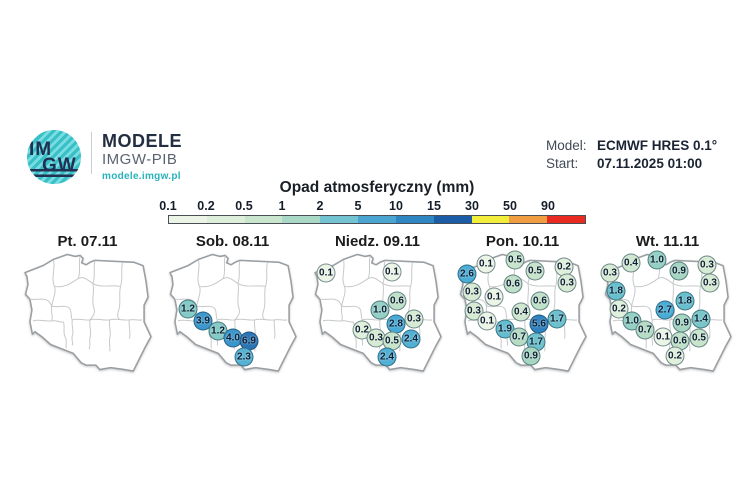 The image size is (748, 494). I want to click on imgw-brand: IM GW MODELE IMGW-PIB modele.imgw.pl, so click(104, 157).